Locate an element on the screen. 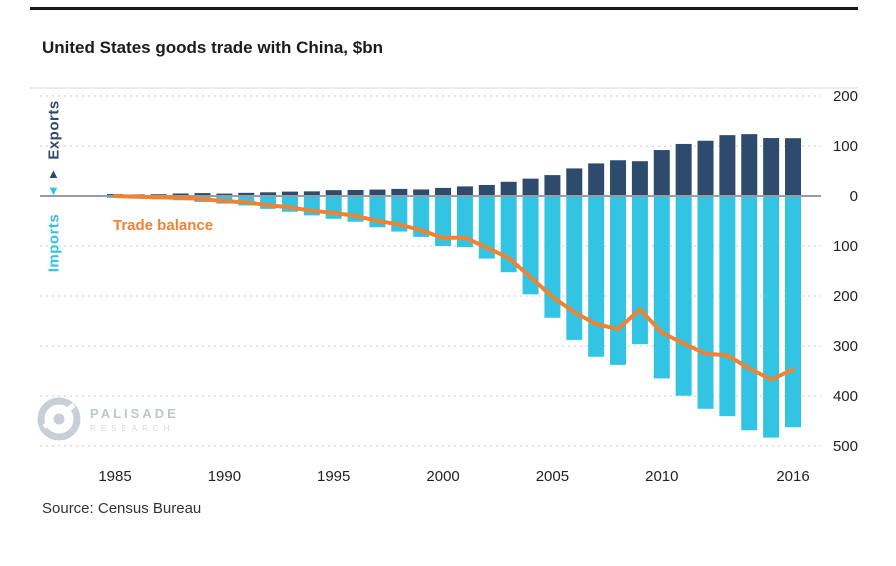  palisade-watermark: PALISADE RESEARCH is located at coordinates (107, 419).